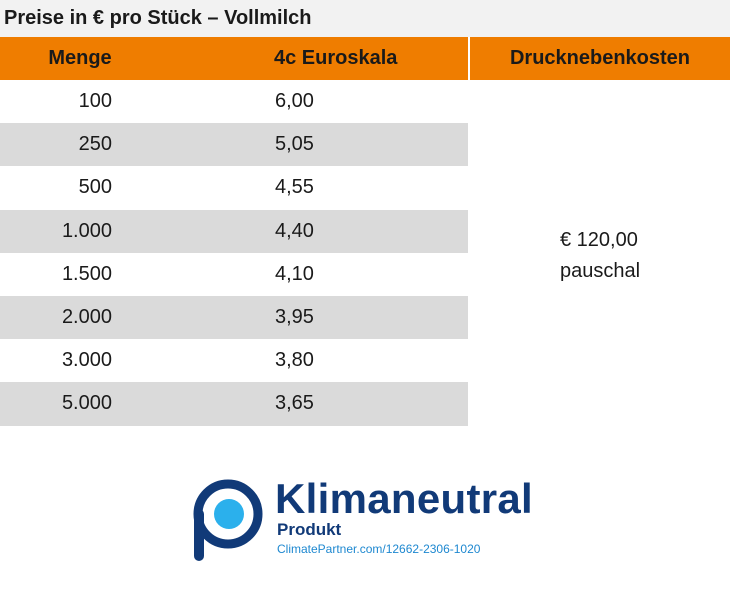 The height and width of the screenshot is (605, 730). Describe the element at coordinates (234, 101) in the screenshot. I see `table-row: 100 6,00` at that location.